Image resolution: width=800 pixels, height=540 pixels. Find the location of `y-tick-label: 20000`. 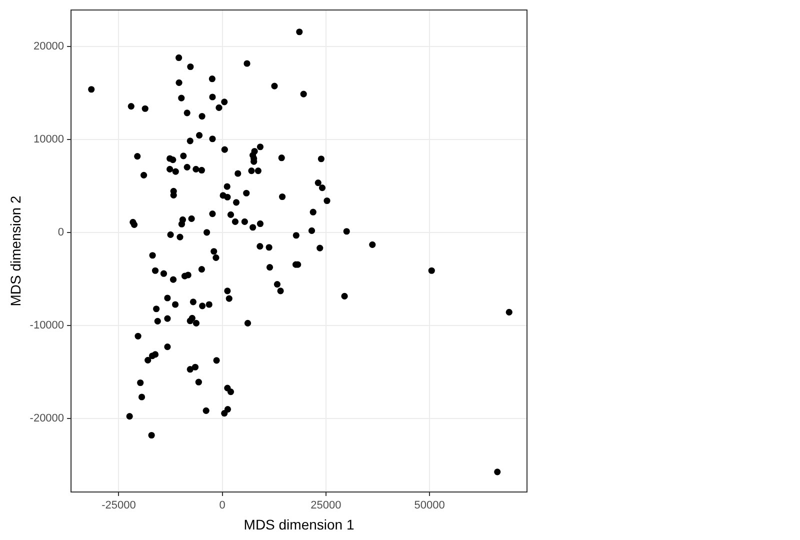

y-tick-label: 20000 is located at coordinates (48, 46).